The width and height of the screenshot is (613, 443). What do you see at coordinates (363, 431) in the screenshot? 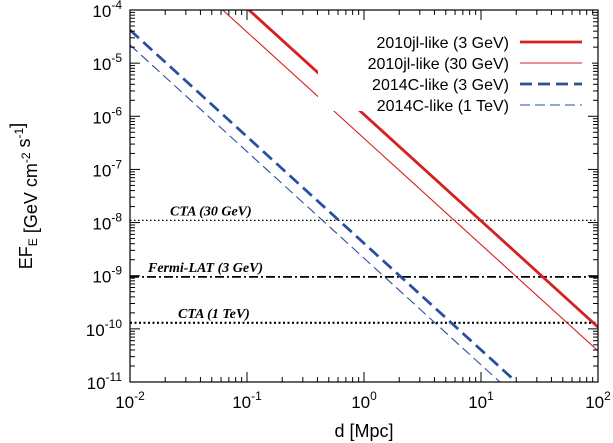
I see `x-axis-label: d [Mpc]` at bounding box center [363, 431].